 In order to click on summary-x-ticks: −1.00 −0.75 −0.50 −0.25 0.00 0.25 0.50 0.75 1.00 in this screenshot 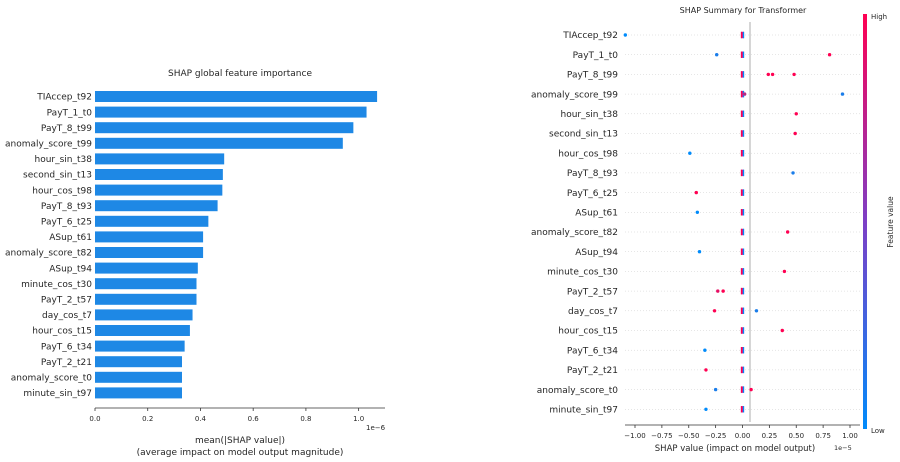, I will do `click(741, 432)`.